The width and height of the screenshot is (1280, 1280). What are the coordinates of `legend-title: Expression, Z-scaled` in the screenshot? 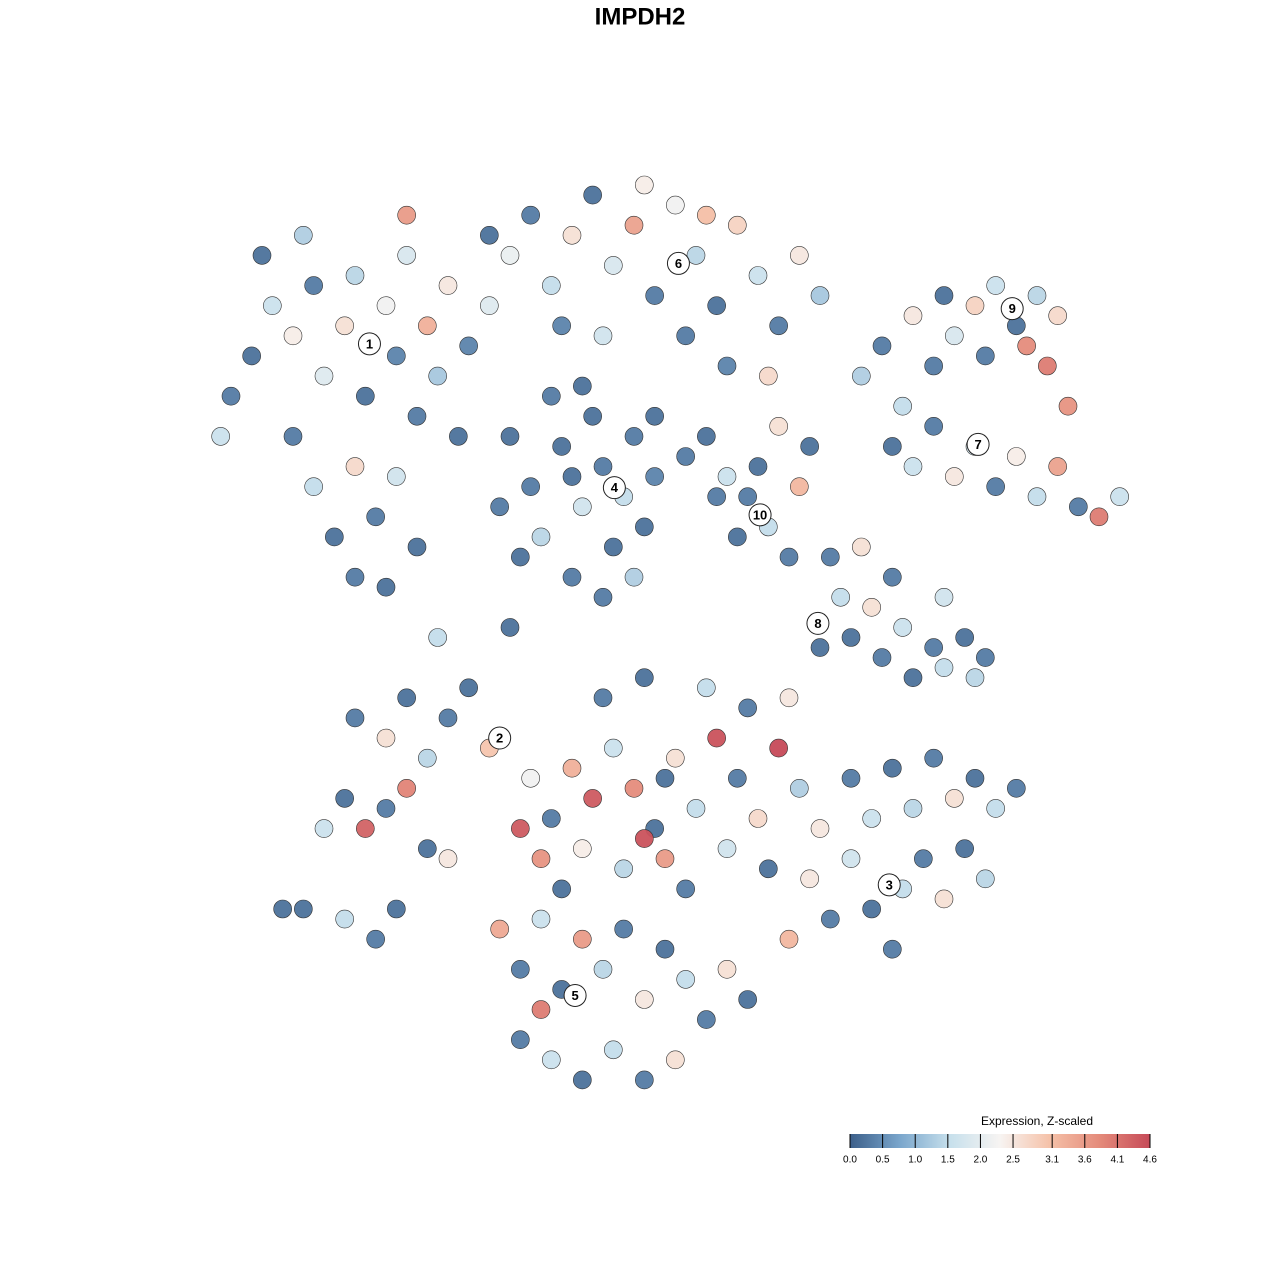 It's located at (1037, 1121).